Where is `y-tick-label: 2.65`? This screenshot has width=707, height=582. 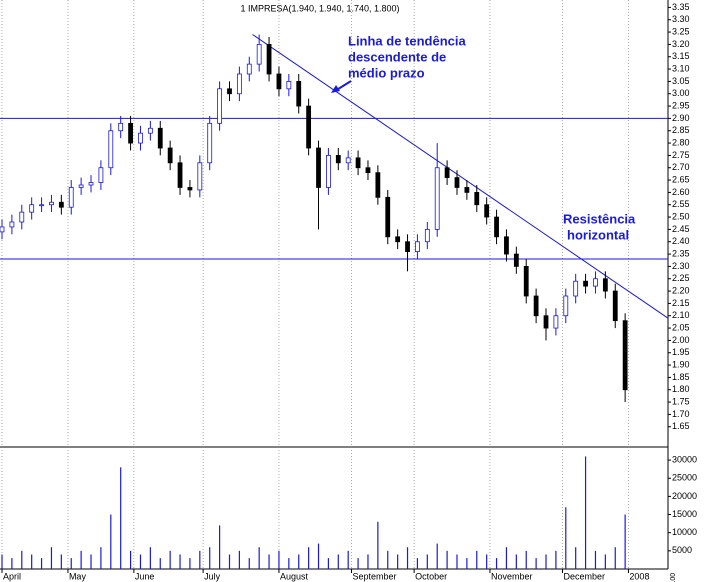 y-tick-label: 2.65 is located at coordinates (681, 179).